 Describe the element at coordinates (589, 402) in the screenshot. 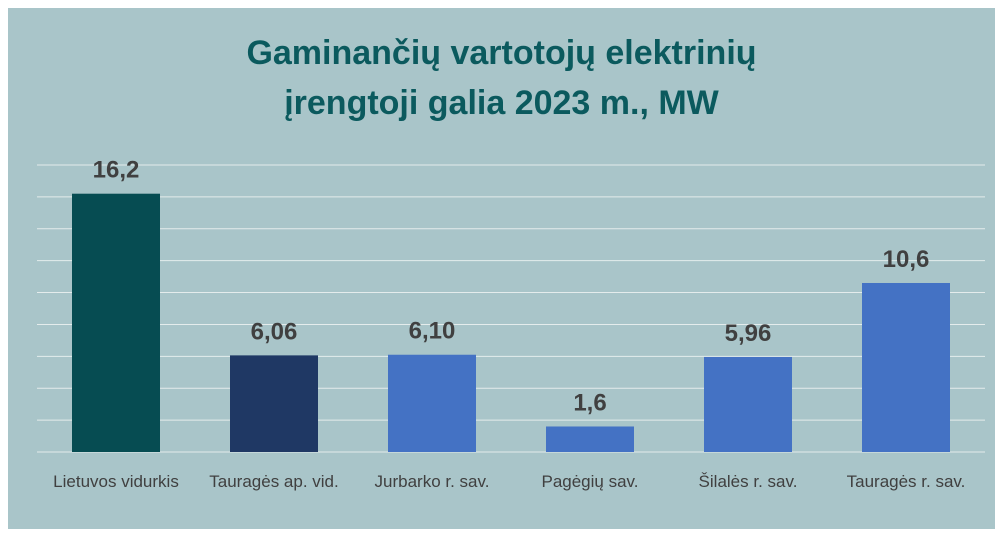

I see `value-label: 1,6` at that location.